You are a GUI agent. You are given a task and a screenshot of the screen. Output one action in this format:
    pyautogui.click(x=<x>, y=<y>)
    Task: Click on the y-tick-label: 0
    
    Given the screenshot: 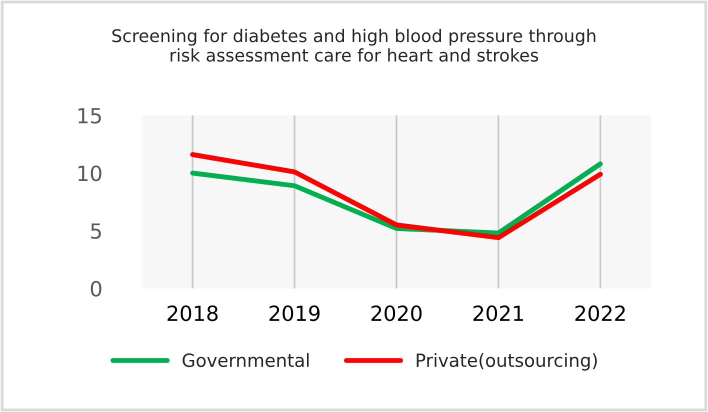 What is the action you would take?
    pyautogui.click(x=96, y=288)
    